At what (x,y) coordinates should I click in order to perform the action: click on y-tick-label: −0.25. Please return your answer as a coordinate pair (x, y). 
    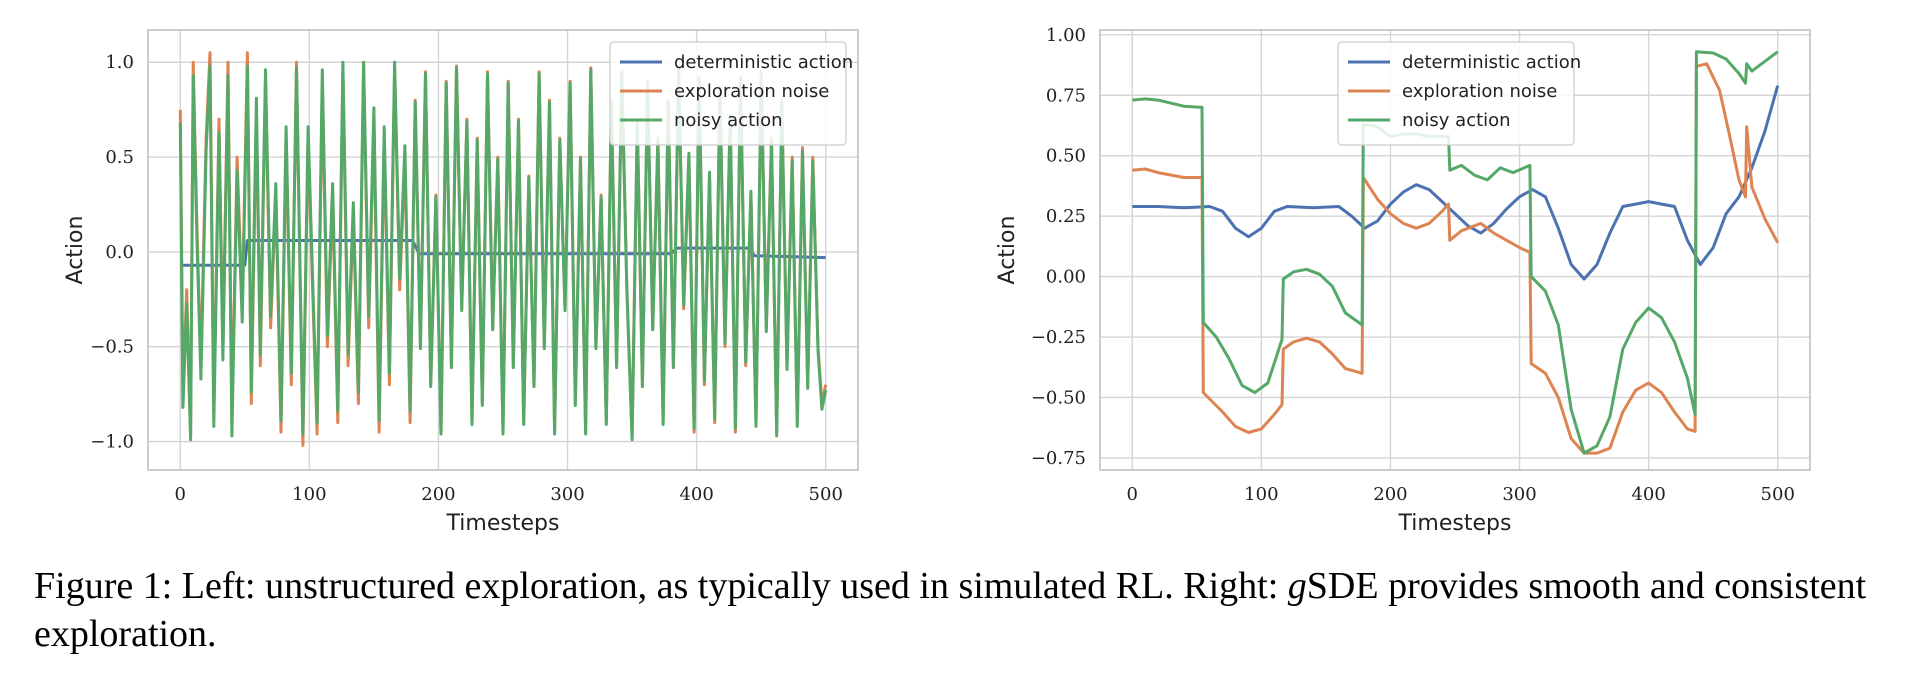
    Looking at the image, I should click on (1058, 337).